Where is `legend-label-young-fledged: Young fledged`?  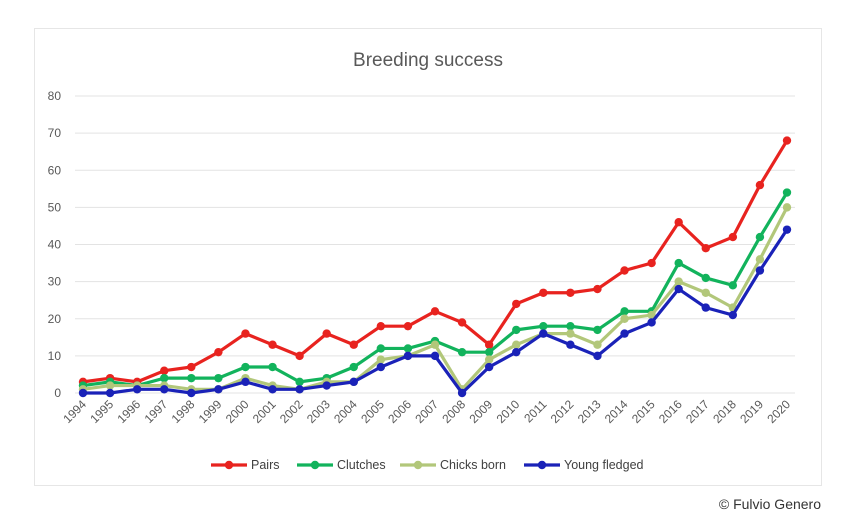 legend-label-young-fledged: Young fledged is located at coordinates (604, 465).